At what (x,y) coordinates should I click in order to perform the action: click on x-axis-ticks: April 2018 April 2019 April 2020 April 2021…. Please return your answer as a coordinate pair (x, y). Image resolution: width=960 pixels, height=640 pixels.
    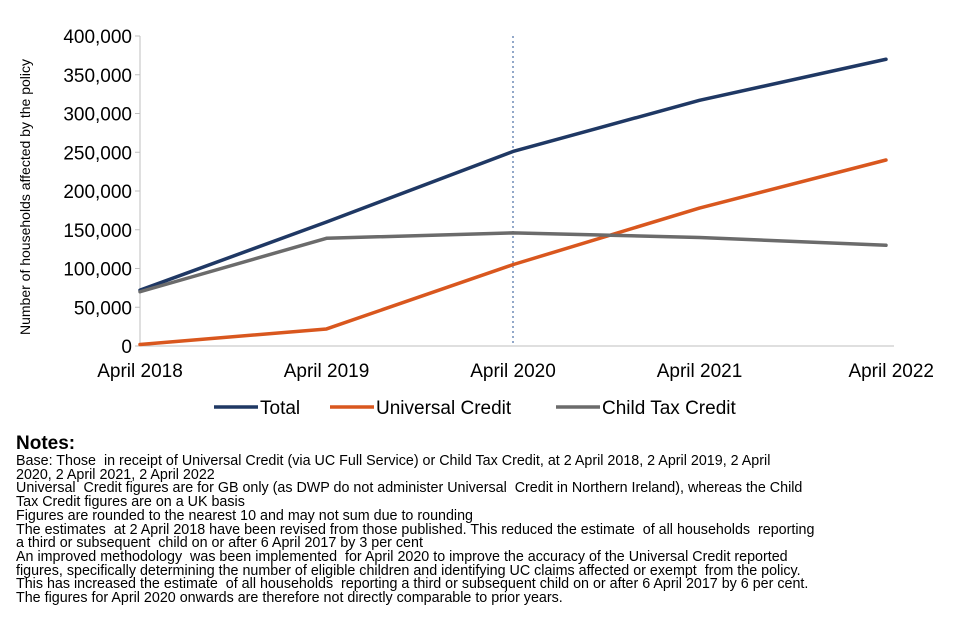
    Looking at the image, I should click on (515, 371).